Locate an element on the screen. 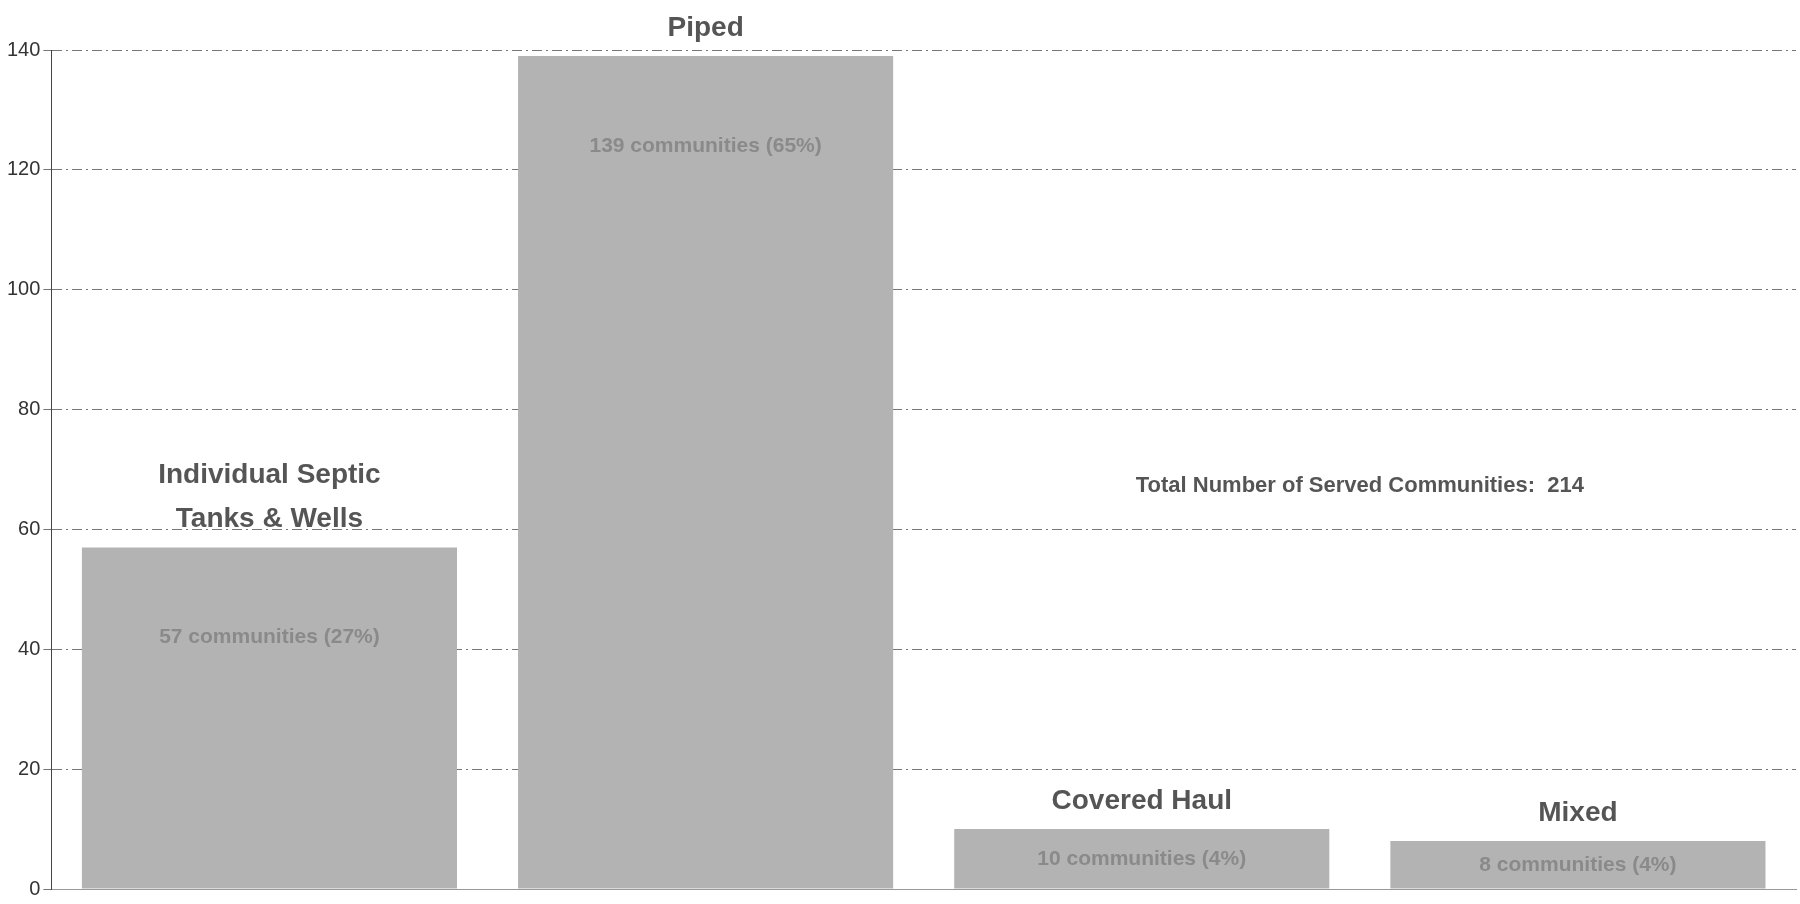  y-tick-label: 100 is located at coordinates (23, 288).